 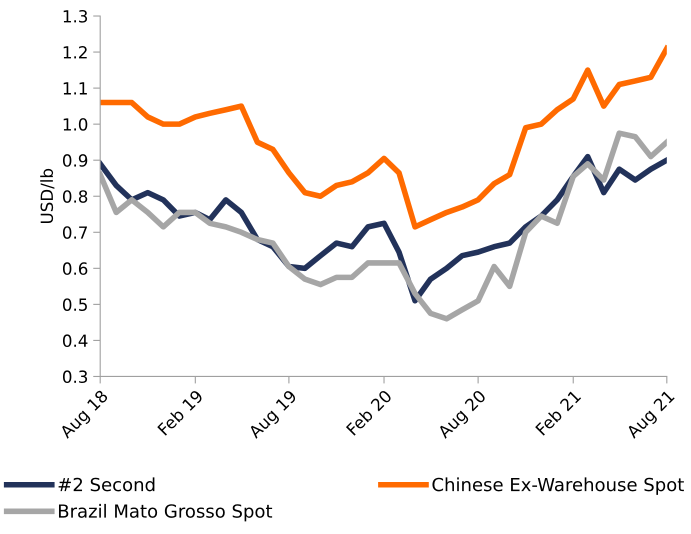 What do you see at coordinates (47, 196) in the screenshot?
I see `y-axis-title: USD/lb` at bounding box center [47, 196].